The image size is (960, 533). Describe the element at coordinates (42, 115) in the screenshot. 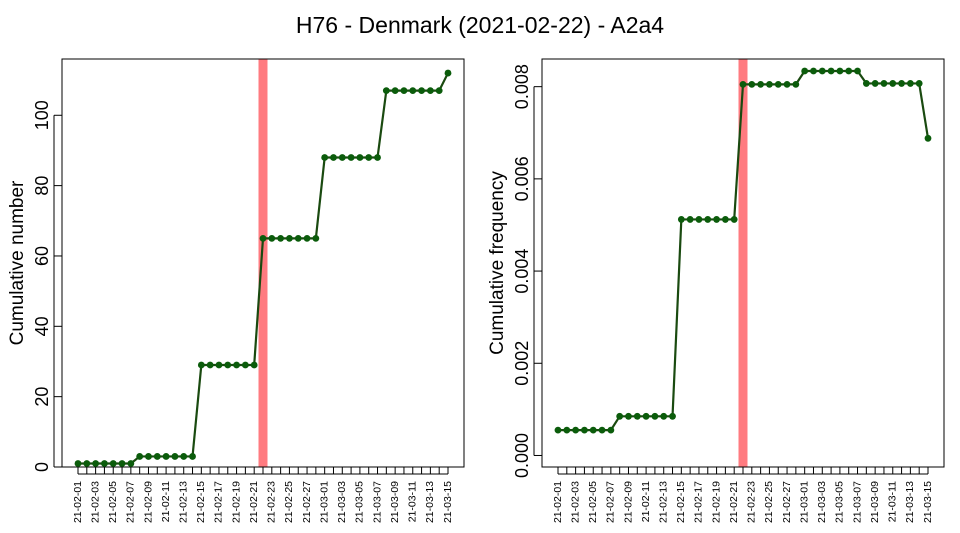

I see `y-tick-label: 100` at that location.